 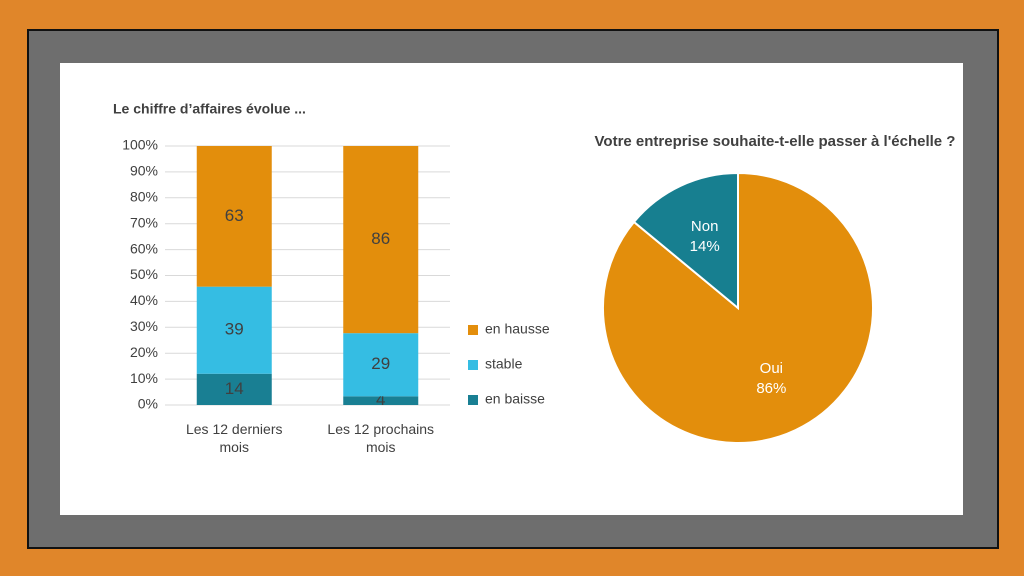 I want to click on y-tick-label: 60%, so click(x=144, y=248).